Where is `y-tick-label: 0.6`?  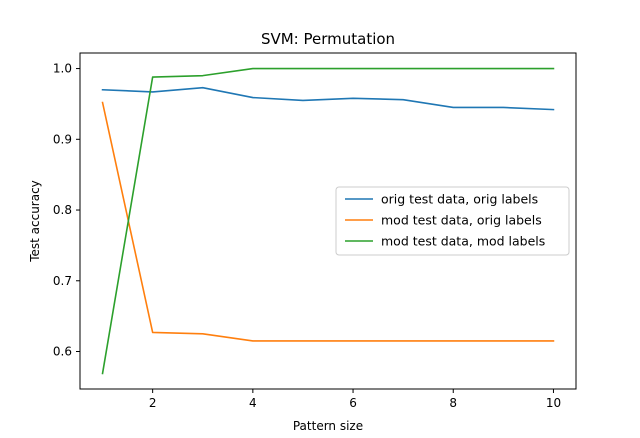
y-tick-label: 0.6 is located at coordinates (62, 352).